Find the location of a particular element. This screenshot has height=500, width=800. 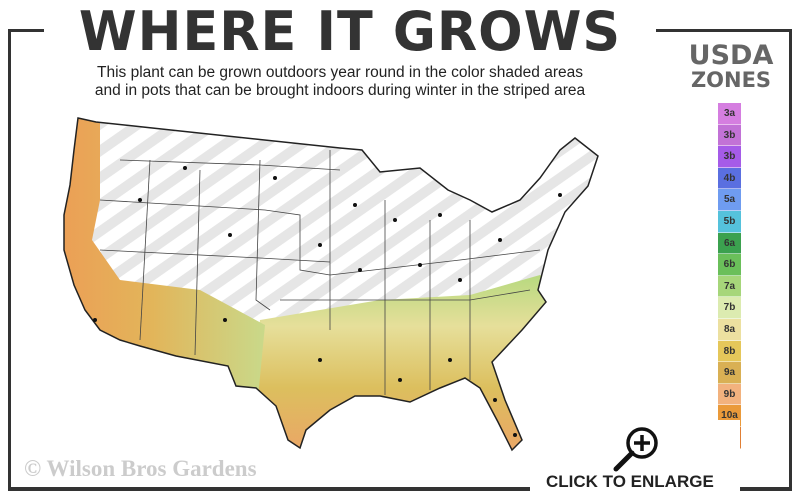

legend-title: USDA ZONES is located at coordinates (731, 66).